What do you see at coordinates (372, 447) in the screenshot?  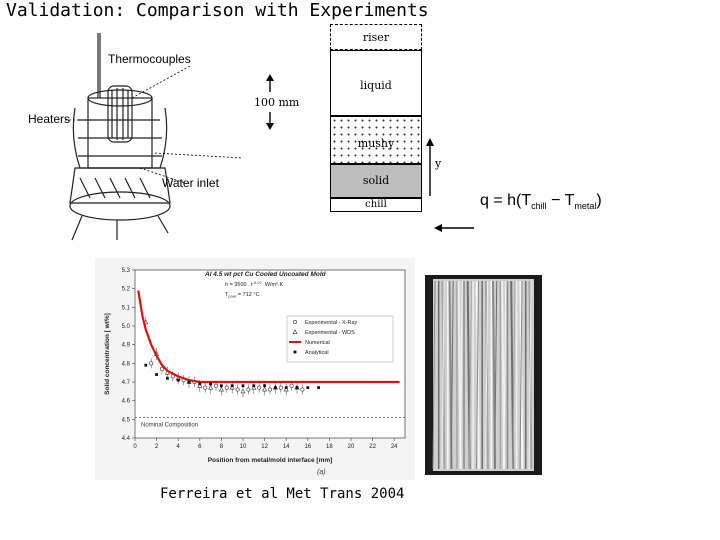 I see `x-tick-label: 22` at bounding box center [372, 447].